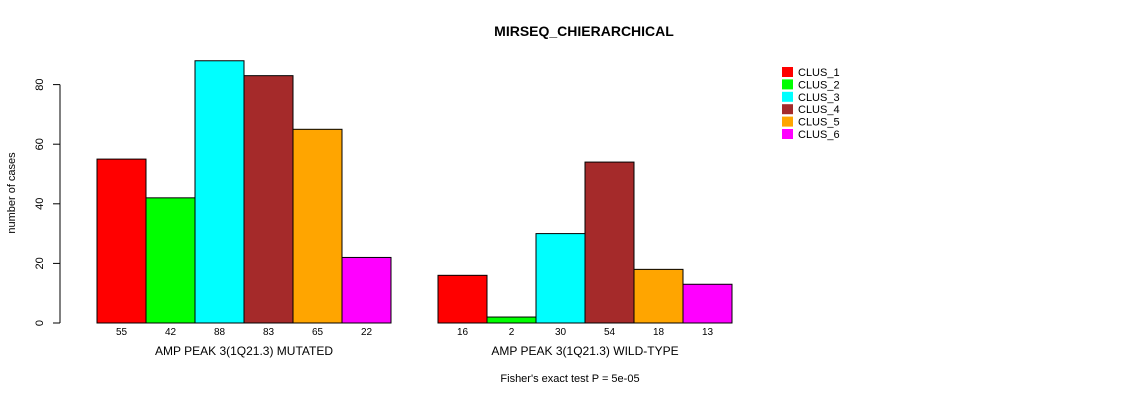 The image size is (1140, 400). What do you see at coordinates (819, 73) in the screenshot?
I see `legend-label: CLUS_1` at bounding box center [819, 73].